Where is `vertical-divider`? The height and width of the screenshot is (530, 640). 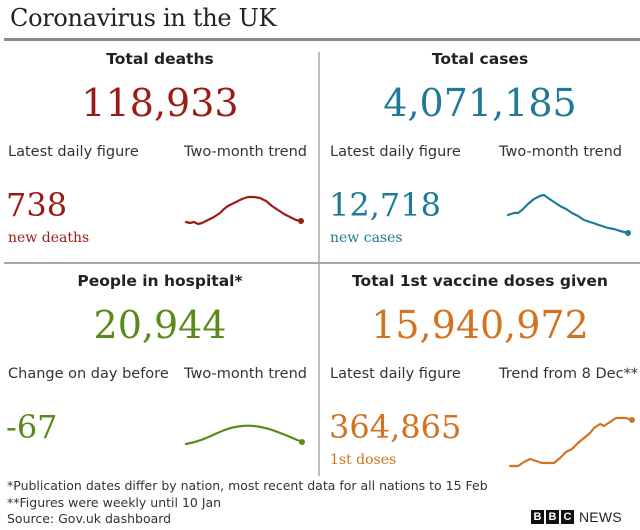
vertical-divider is located at coordinates (319, 264).